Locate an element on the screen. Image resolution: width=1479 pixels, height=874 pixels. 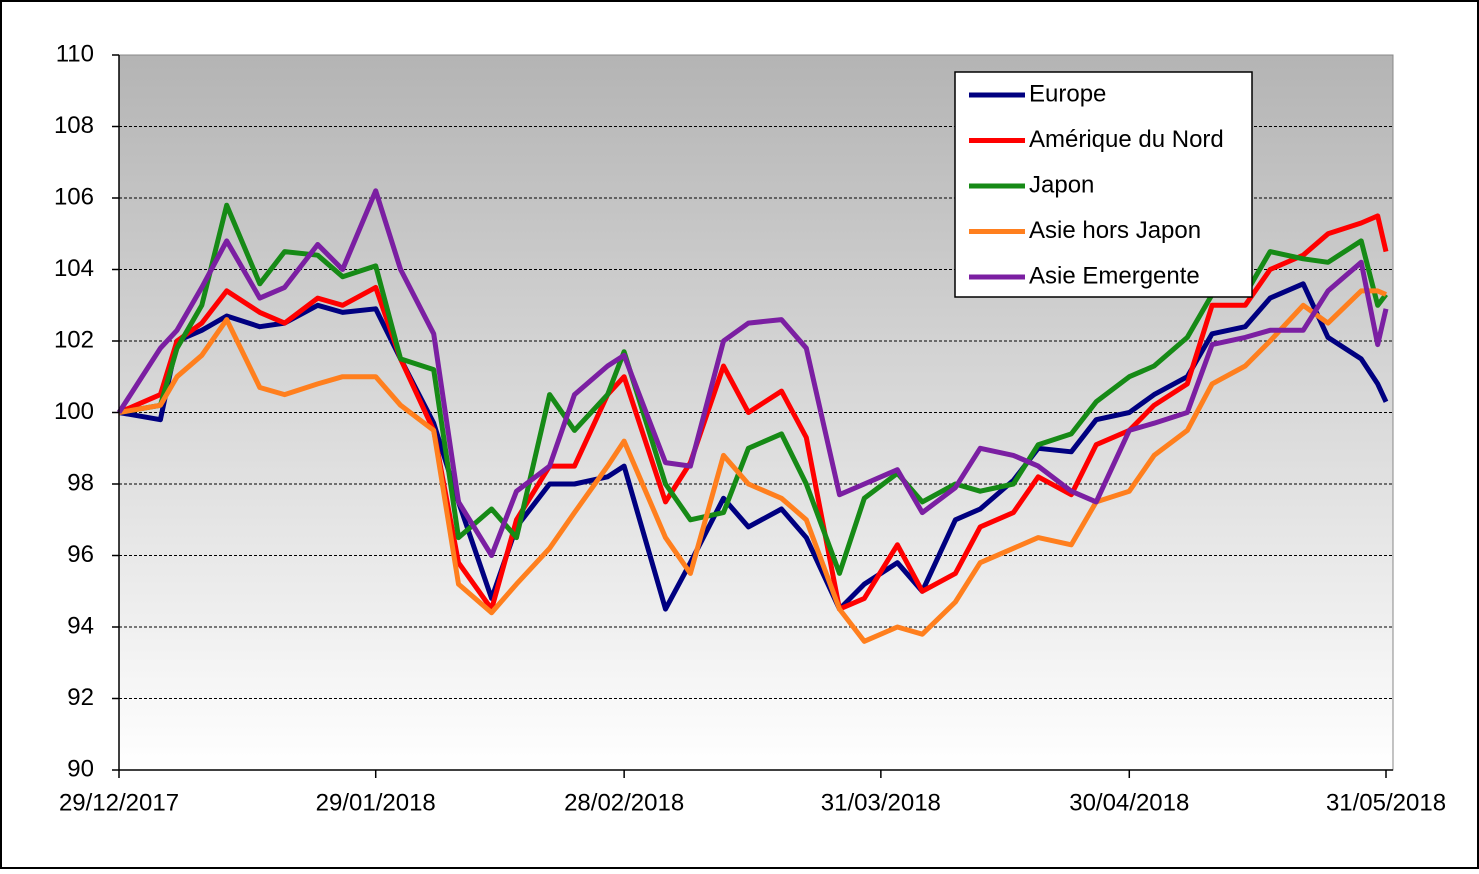
x-tick-label: 28/02/2018 is located at coordinates (624, 802).